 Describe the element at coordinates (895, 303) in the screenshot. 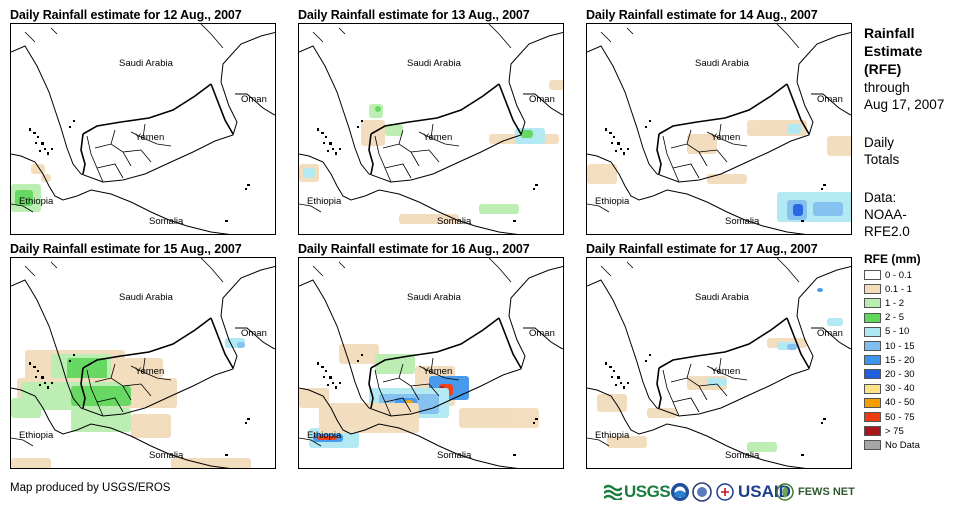

I see `legend-label: 1 - 2` at that location.